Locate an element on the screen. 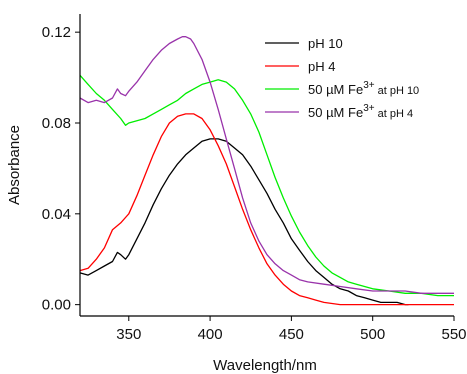  legend-label-main: pH 4 is located at coordinates (321, 66).